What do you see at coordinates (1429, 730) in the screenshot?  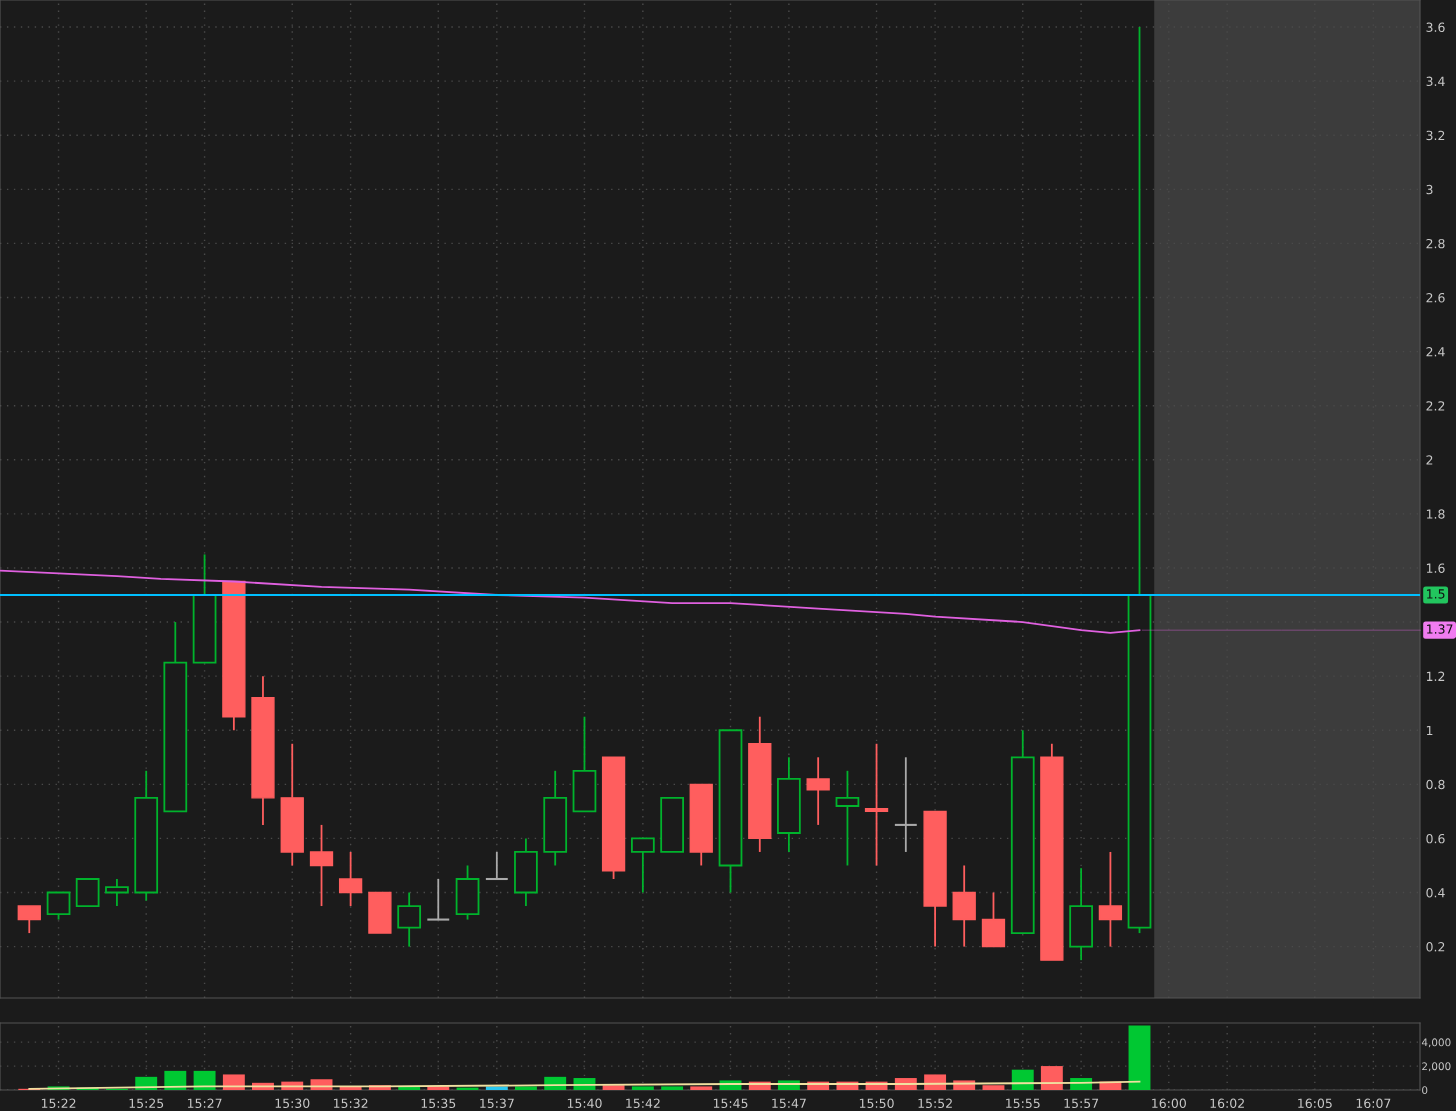 I see `y-tick-label: 1` at bounding box center [1429, 730].